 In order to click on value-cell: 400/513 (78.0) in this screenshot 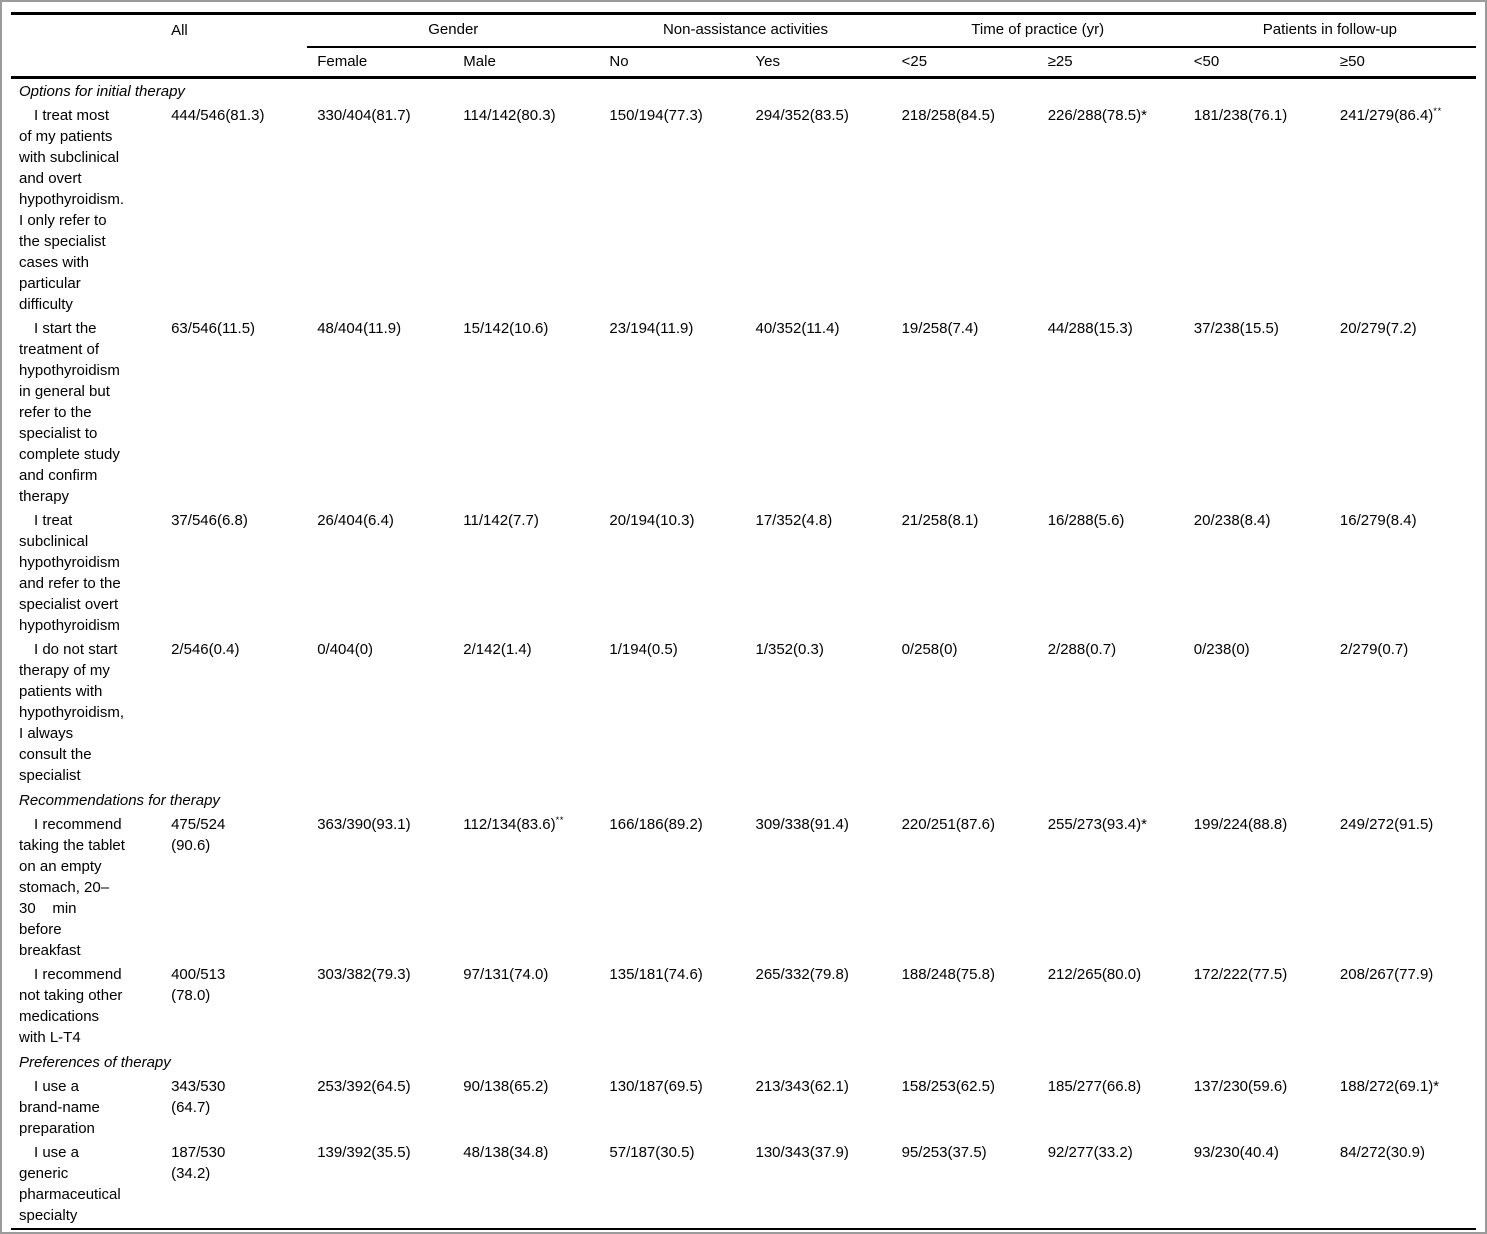, I will do `click(198, 985)`.